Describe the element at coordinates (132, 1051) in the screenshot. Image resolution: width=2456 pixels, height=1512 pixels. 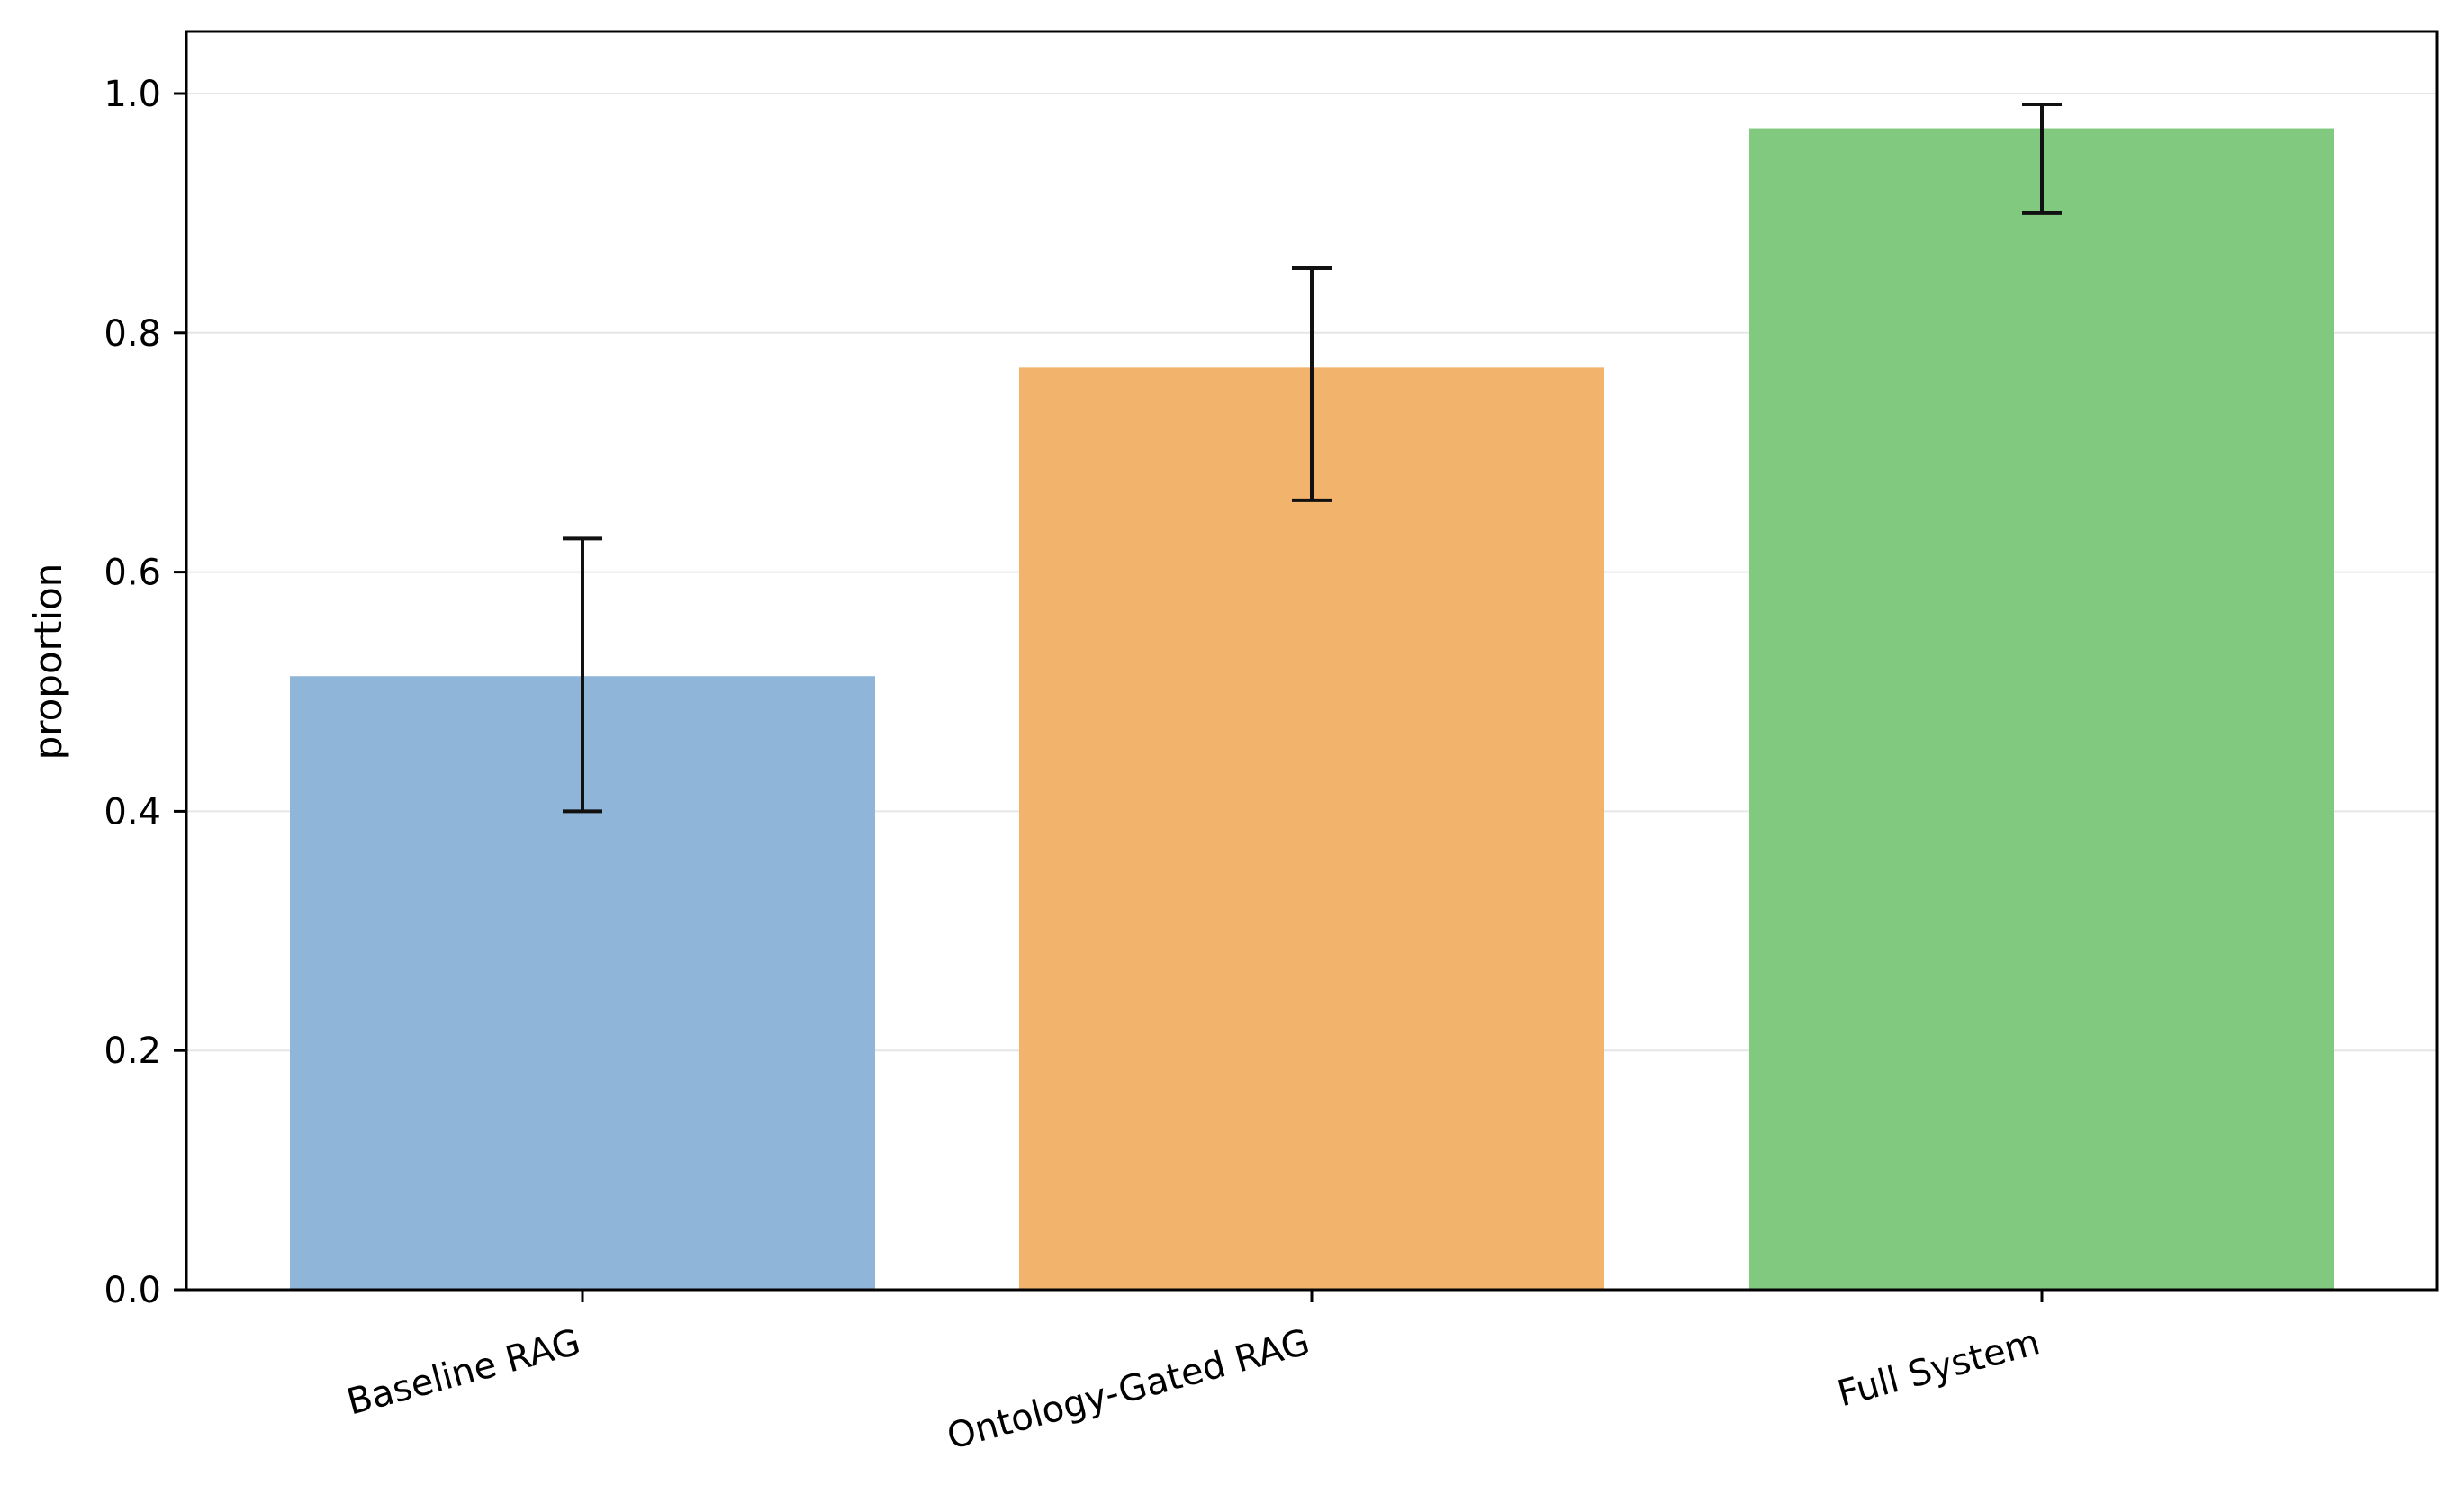
I see `y-tick-label: 0.2` at that location.